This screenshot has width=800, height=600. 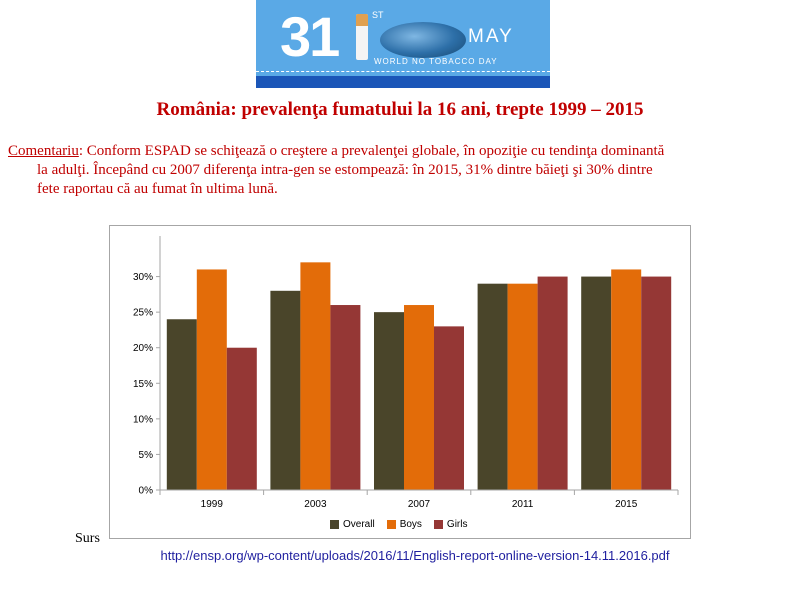 What do you see at coordinates (345, 397) in the screenshot?
I see `bar-girls-2003` at bounding box center [345, 397].